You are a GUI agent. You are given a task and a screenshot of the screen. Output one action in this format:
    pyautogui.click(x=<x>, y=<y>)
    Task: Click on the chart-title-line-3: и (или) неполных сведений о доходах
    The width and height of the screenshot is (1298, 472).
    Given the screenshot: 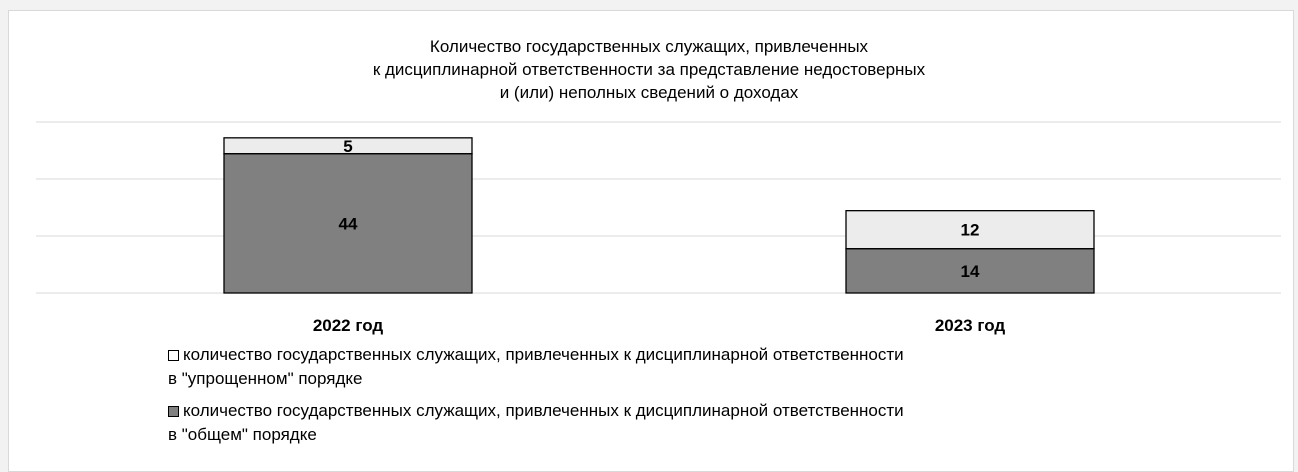 What is the action you would take?
    pyautogui.click(x=649, y=92)
    